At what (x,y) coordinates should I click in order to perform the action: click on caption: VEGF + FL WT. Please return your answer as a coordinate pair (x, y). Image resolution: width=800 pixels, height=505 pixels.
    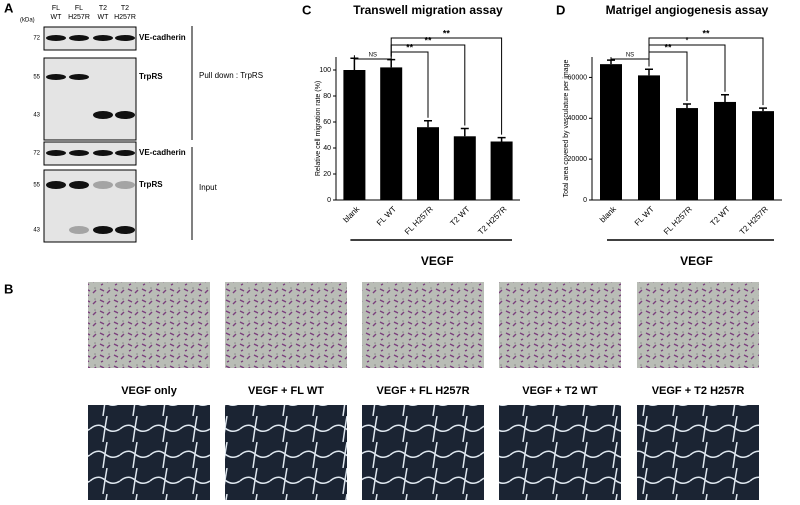
    Looking at the image, I should click on (286, 391).